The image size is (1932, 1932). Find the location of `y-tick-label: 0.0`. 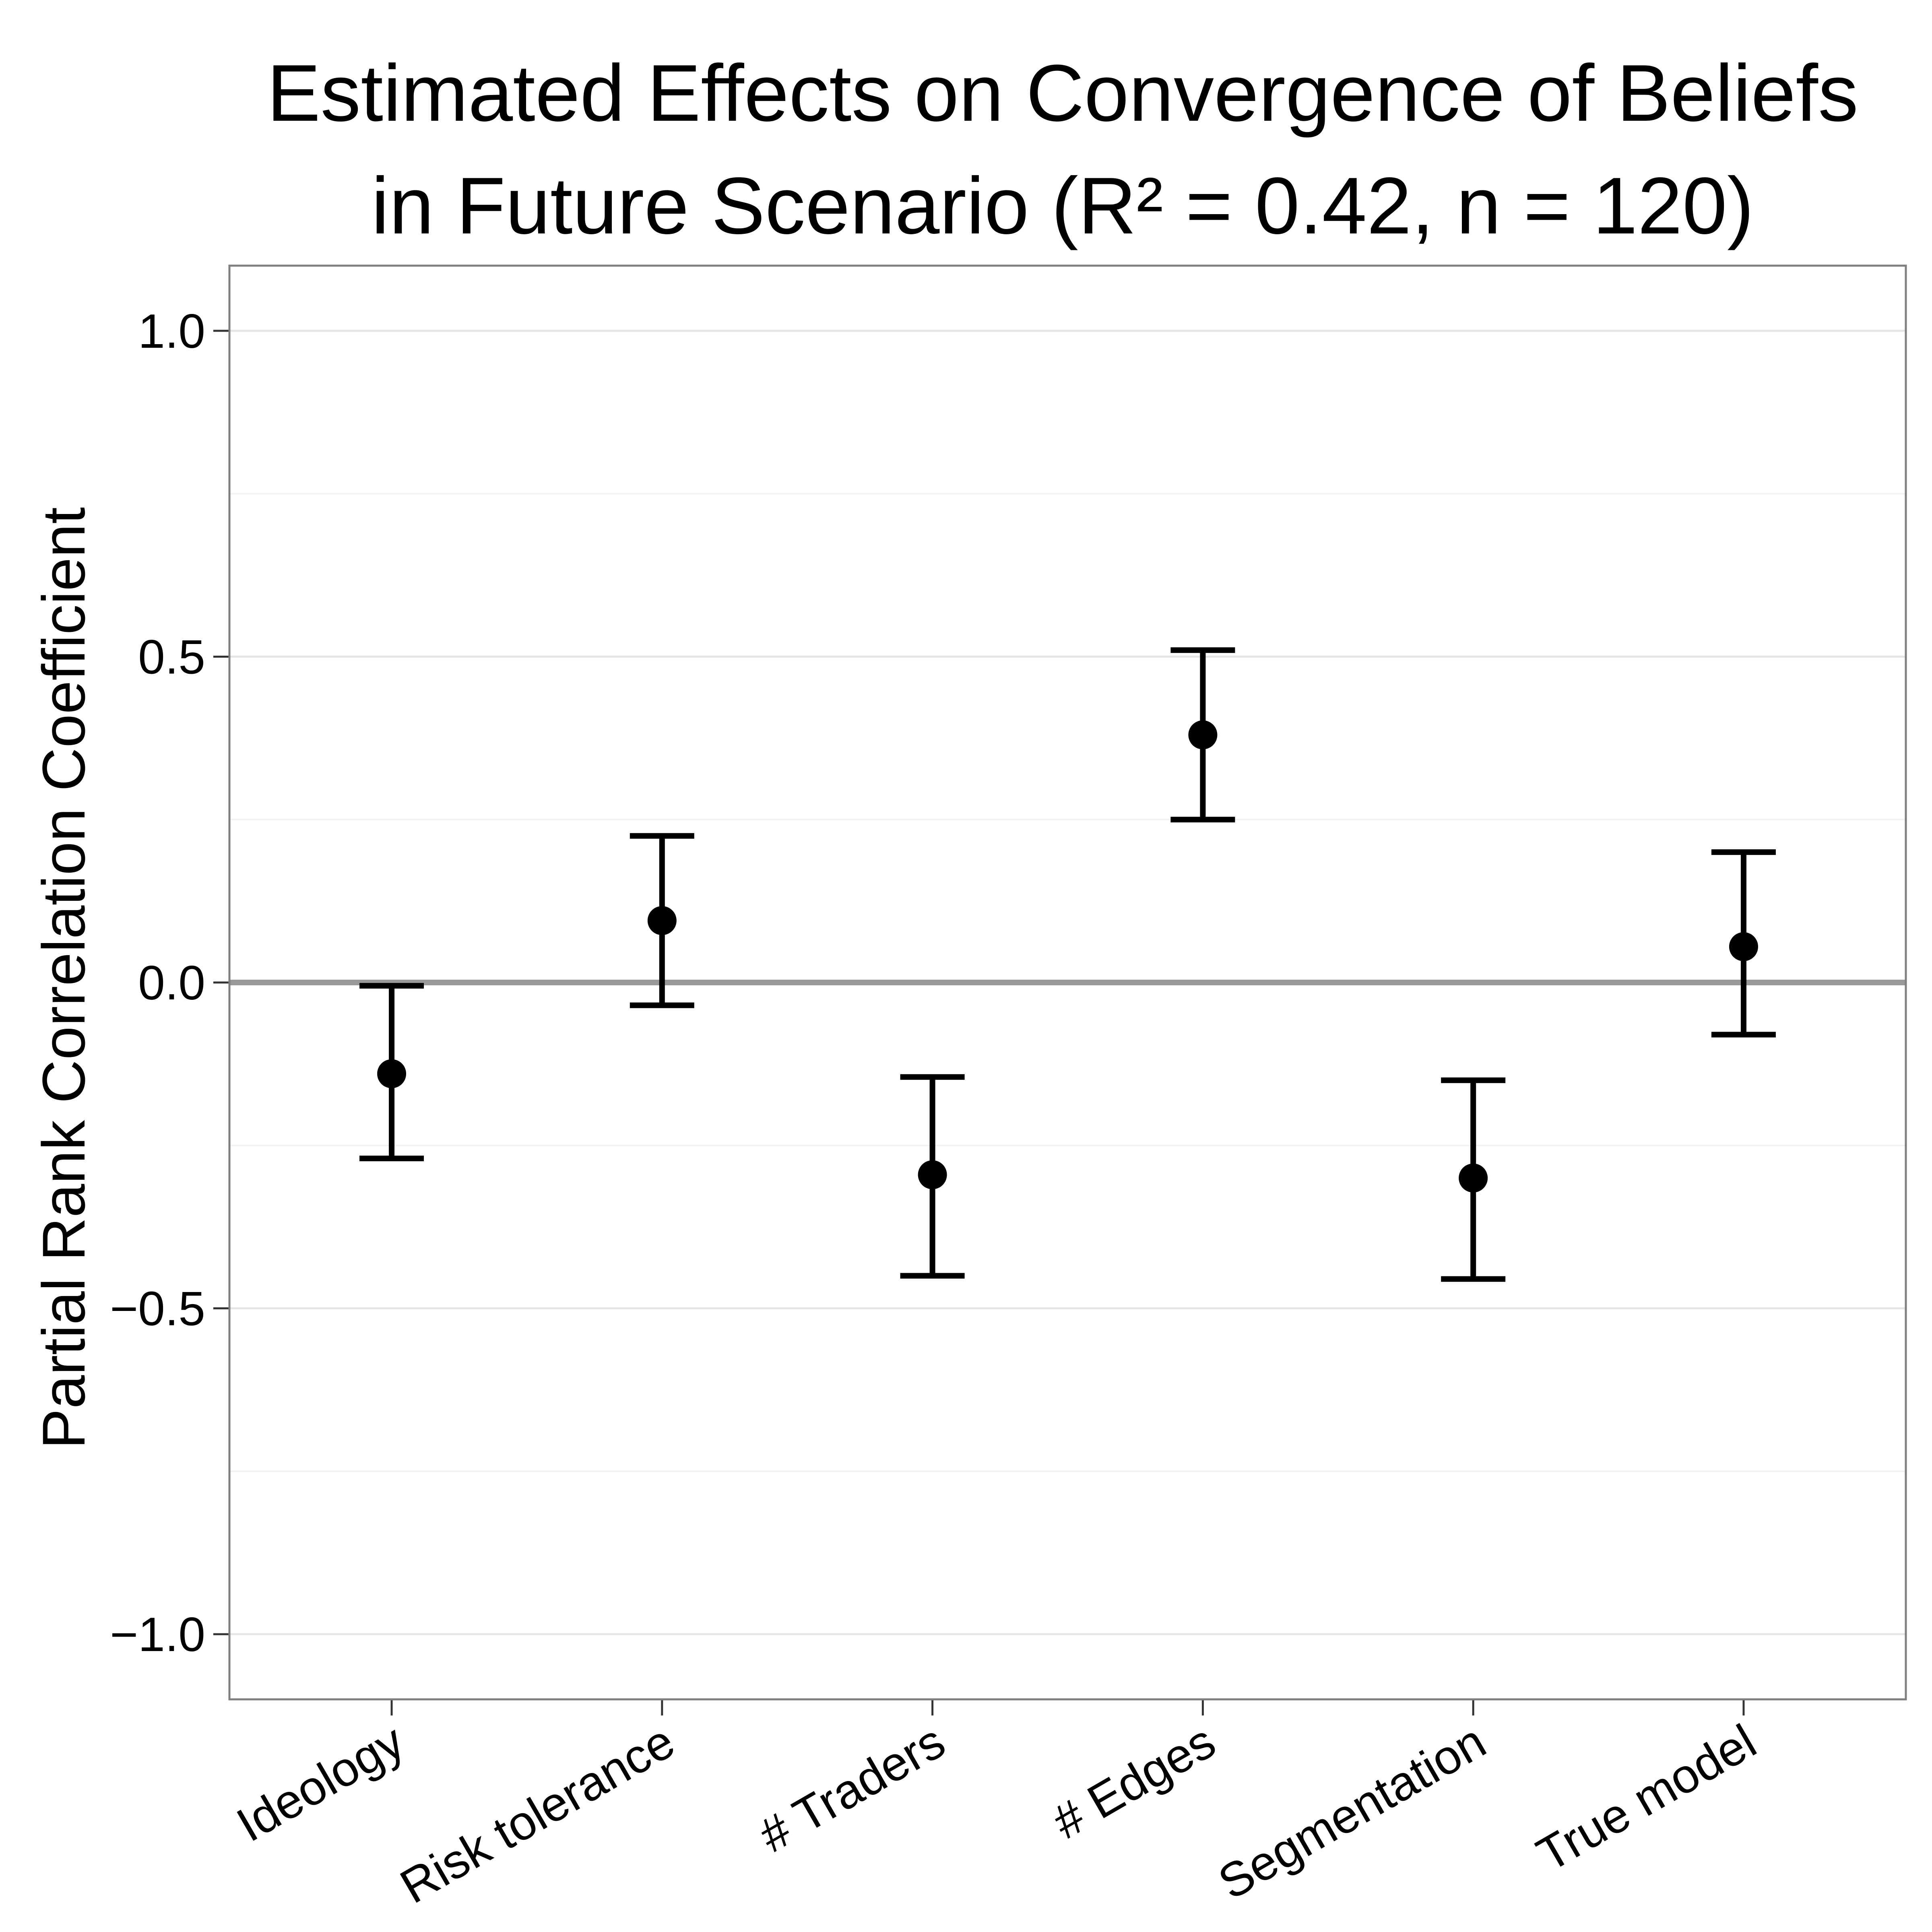

y-tick-label: 0.0 is located at coordinates (171, 983).